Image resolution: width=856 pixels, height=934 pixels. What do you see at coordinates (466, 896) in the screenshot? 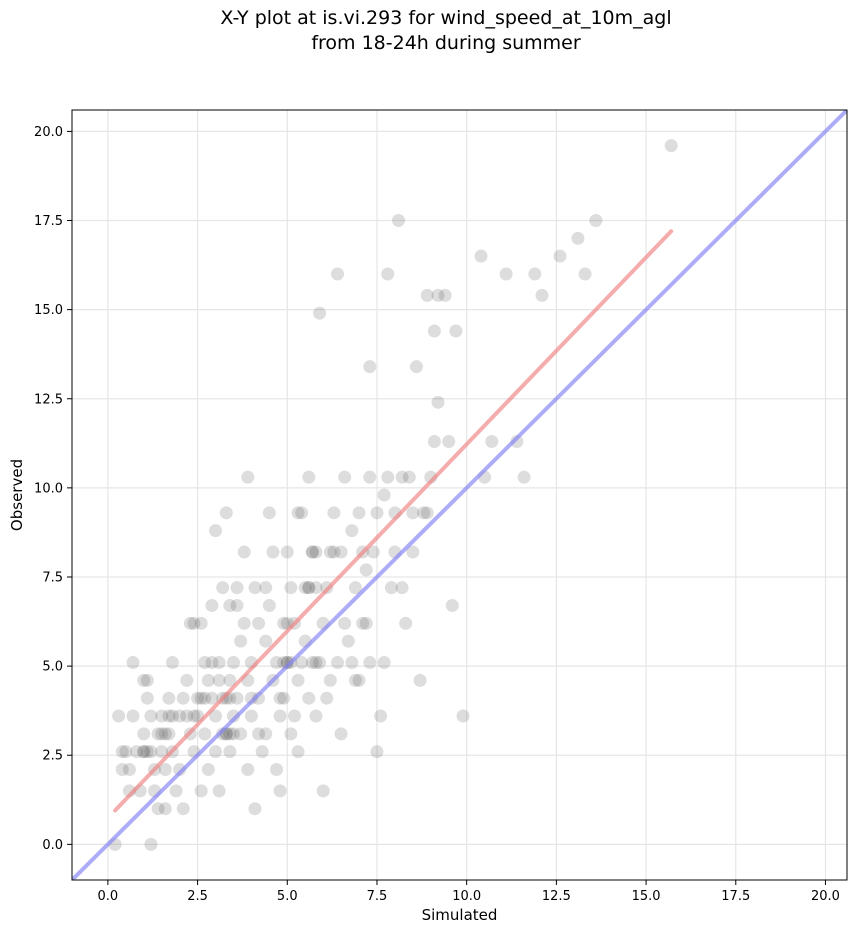
I see `x-tick-label: 10.0` at bounding box center [466, 896].